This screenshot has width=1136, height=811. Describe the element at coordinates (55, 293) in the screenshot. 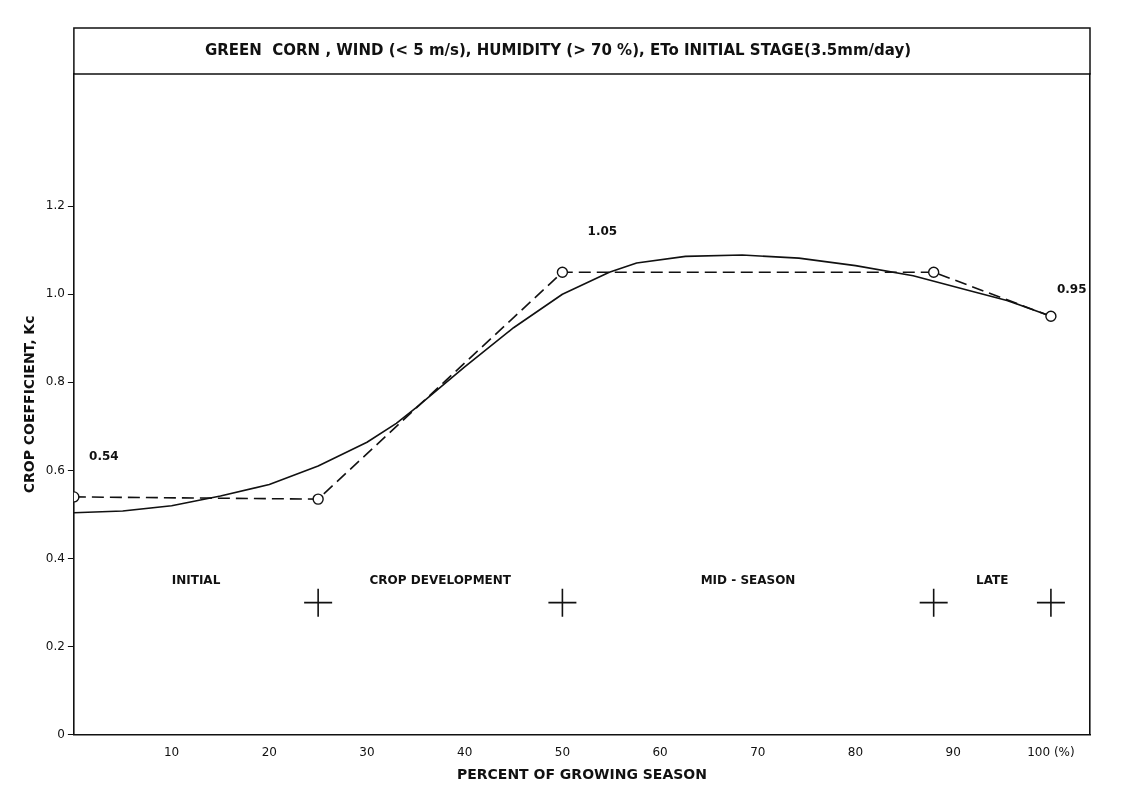

I see `y-tick-label: 1.0` at that location.